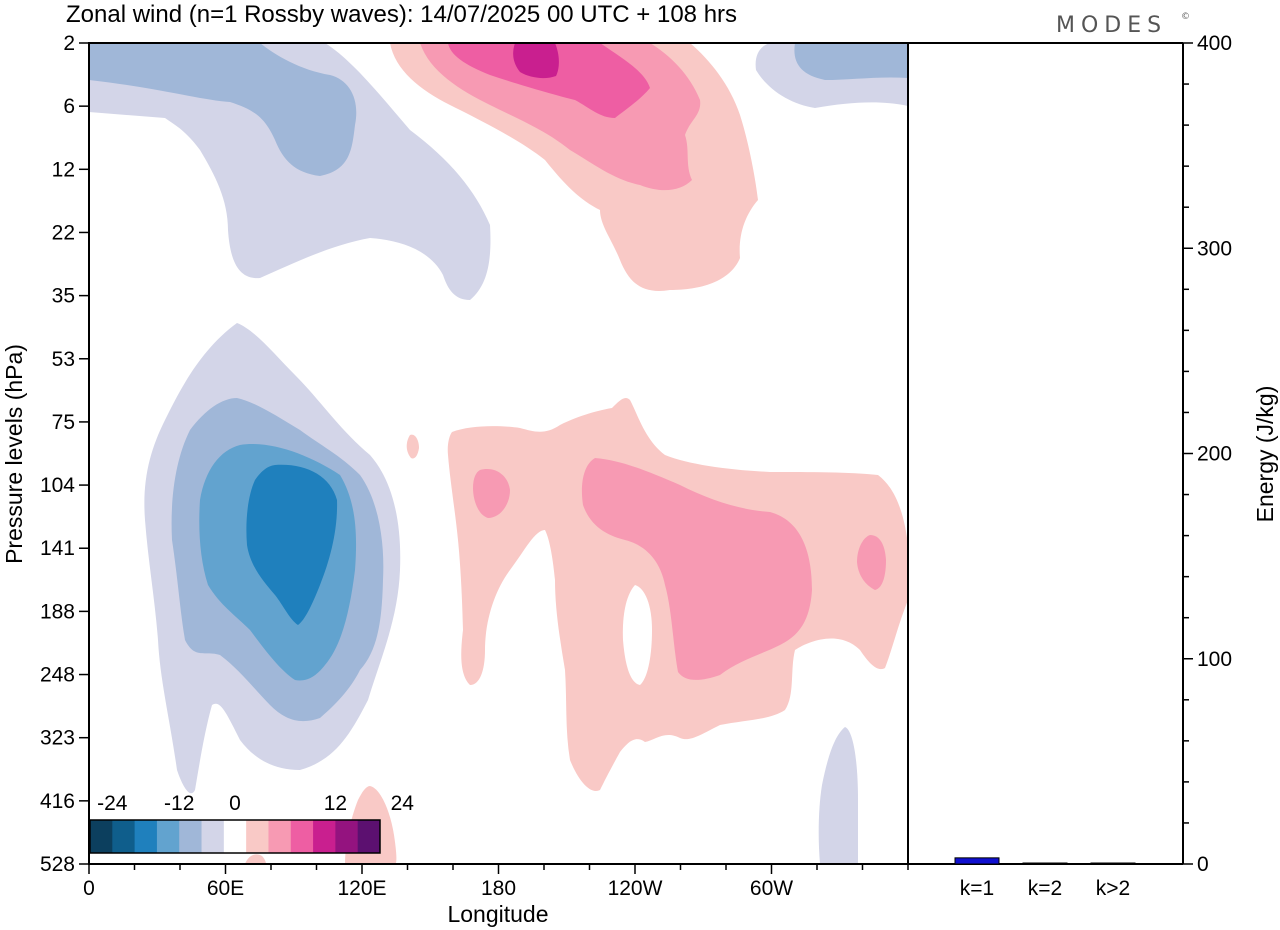 This screenshot has height=930, width=1280. I want to click on y-tick-label: 12, so click(63, 169).